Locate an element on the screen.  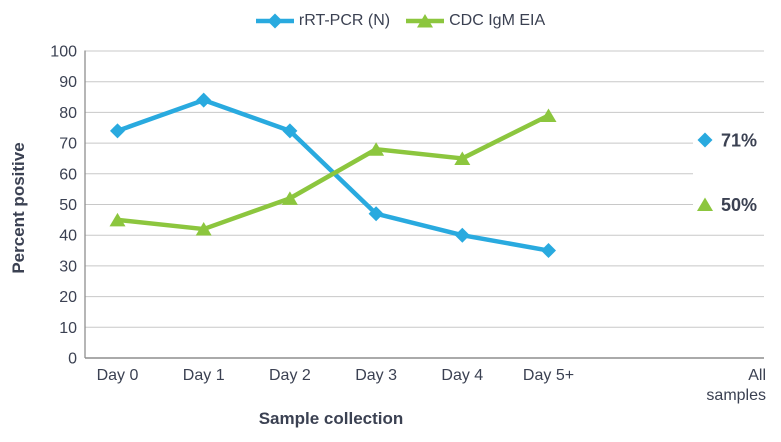
svg-text: 90 is located at coordinates (68, 82).